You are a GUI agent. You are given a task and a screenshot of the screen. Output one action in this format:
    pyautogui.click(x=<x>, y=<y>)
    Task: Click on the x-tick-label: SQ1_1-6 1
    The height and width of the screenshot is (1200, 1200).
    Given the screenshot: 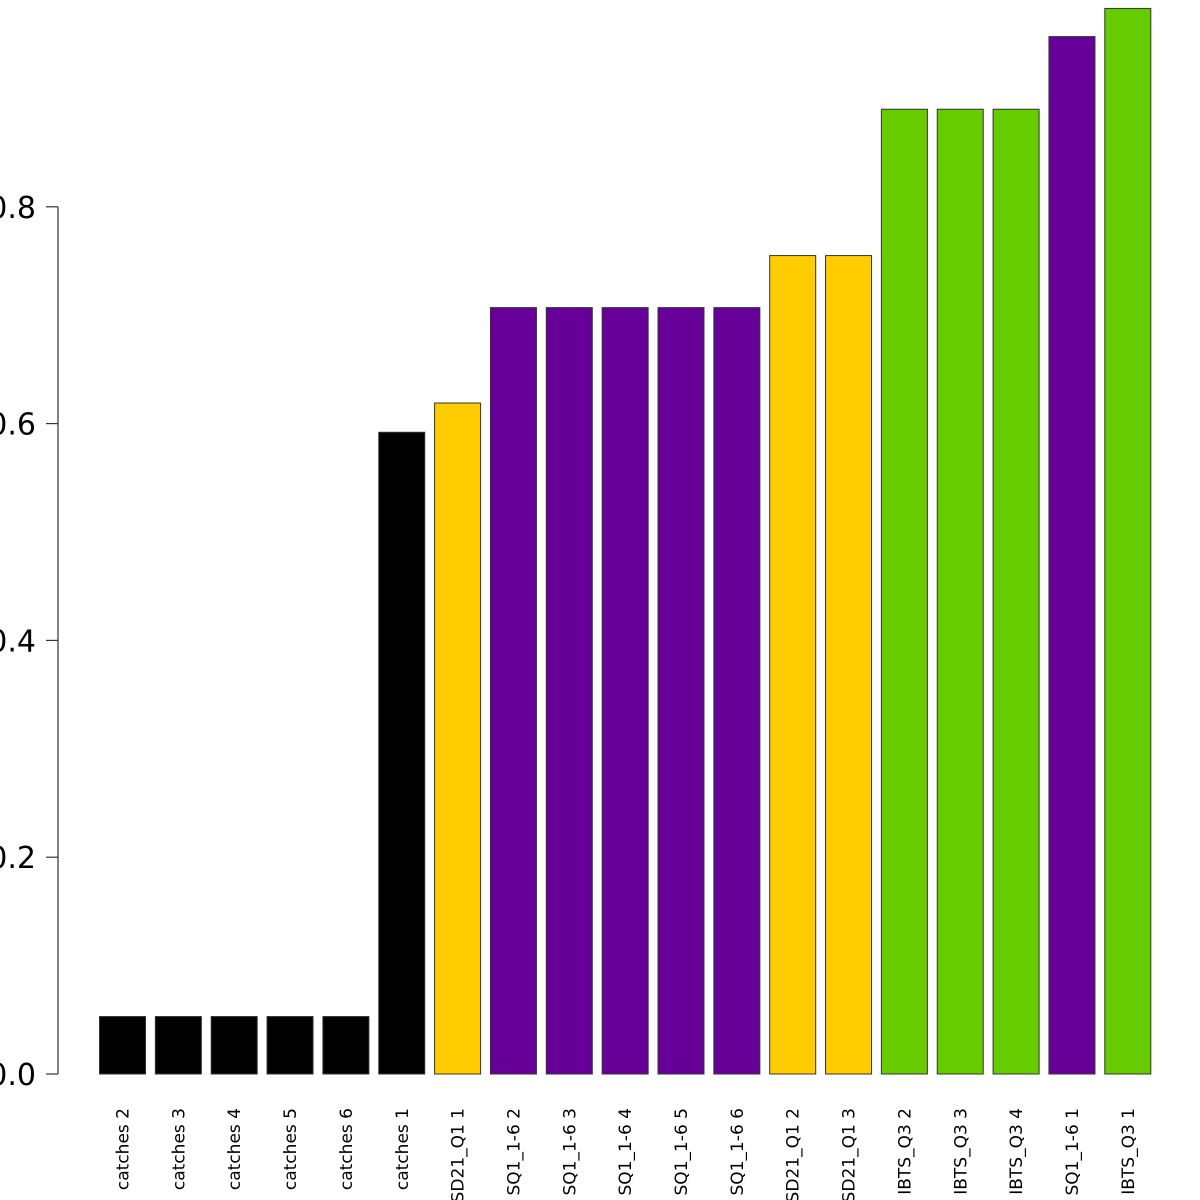 What is the action you would take?
    pyautogui.click(x=1073, y=1151)
    